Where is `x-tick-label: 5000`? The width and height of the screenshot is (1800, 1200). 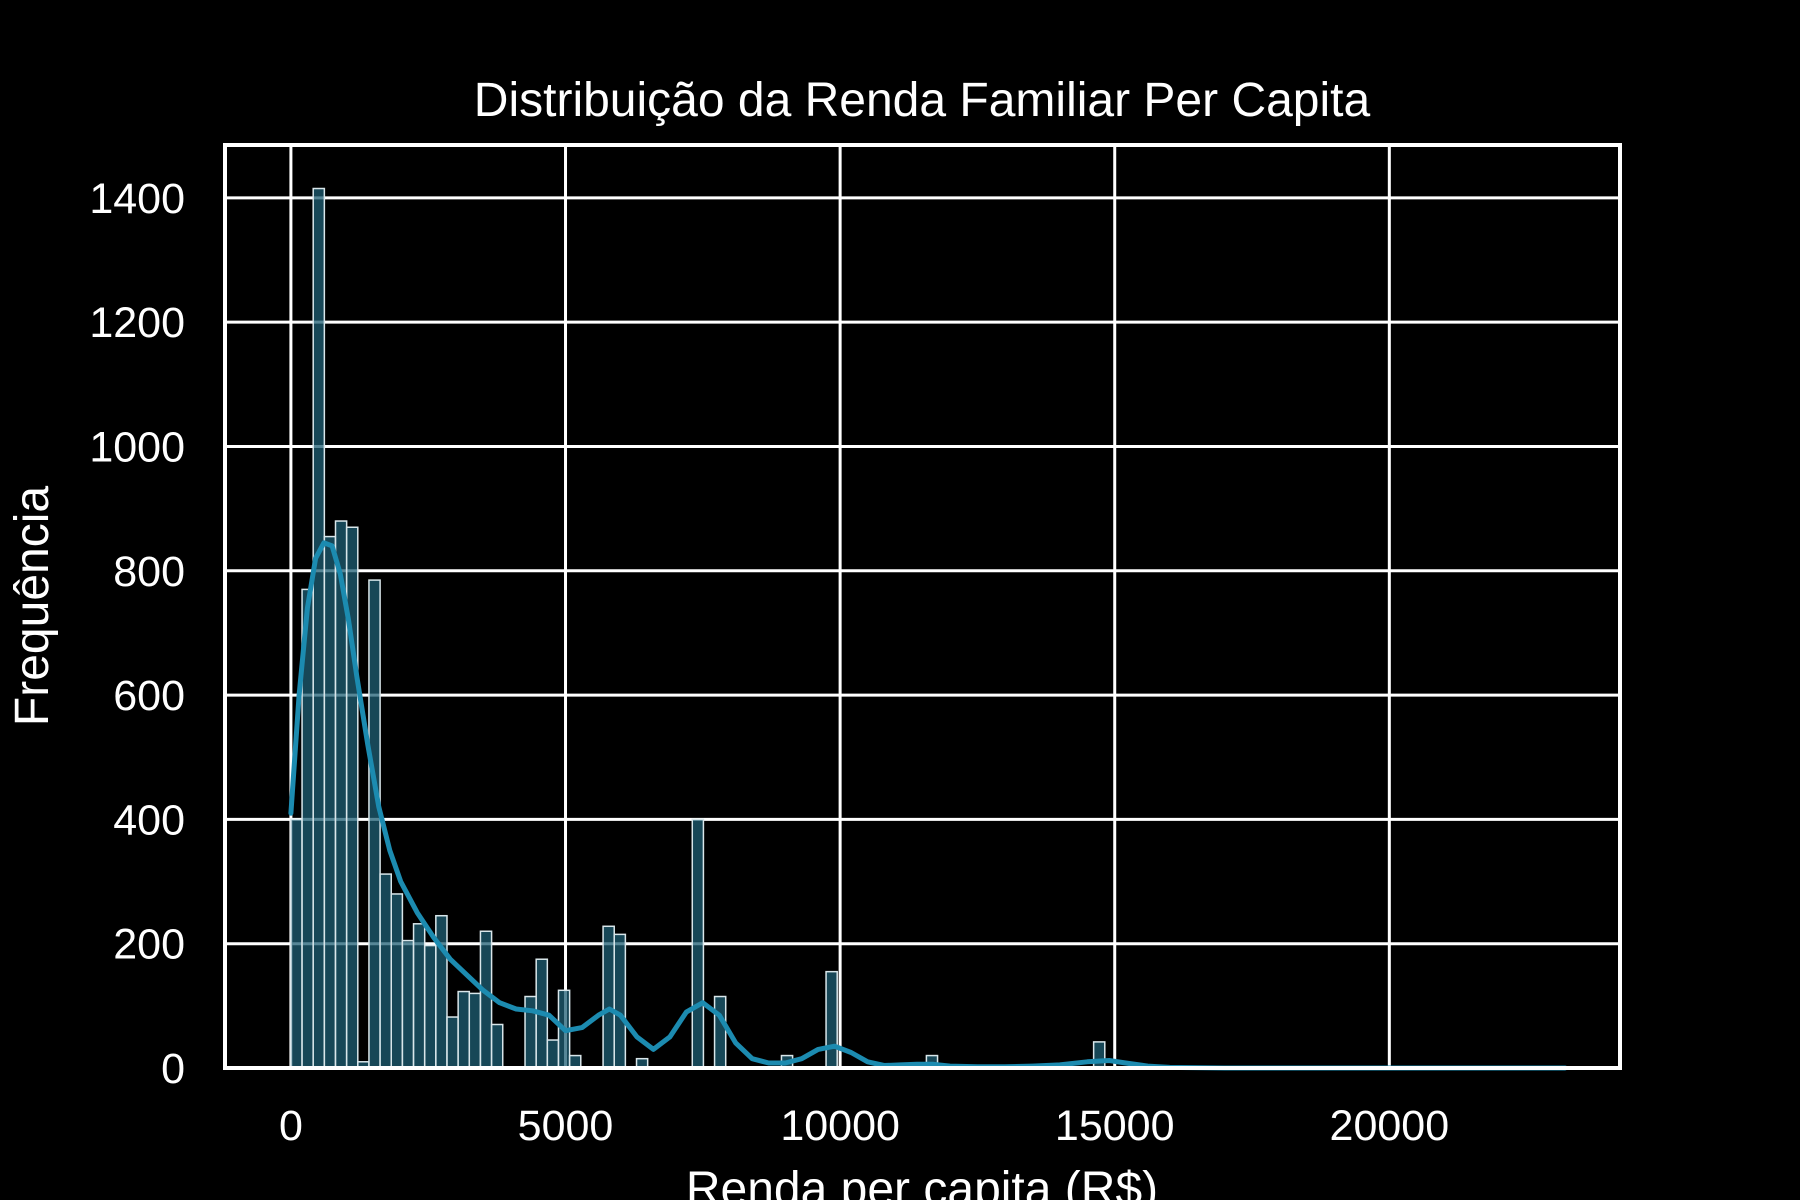
x-tick-label: 5000 is located at coordinates (566, 1126).